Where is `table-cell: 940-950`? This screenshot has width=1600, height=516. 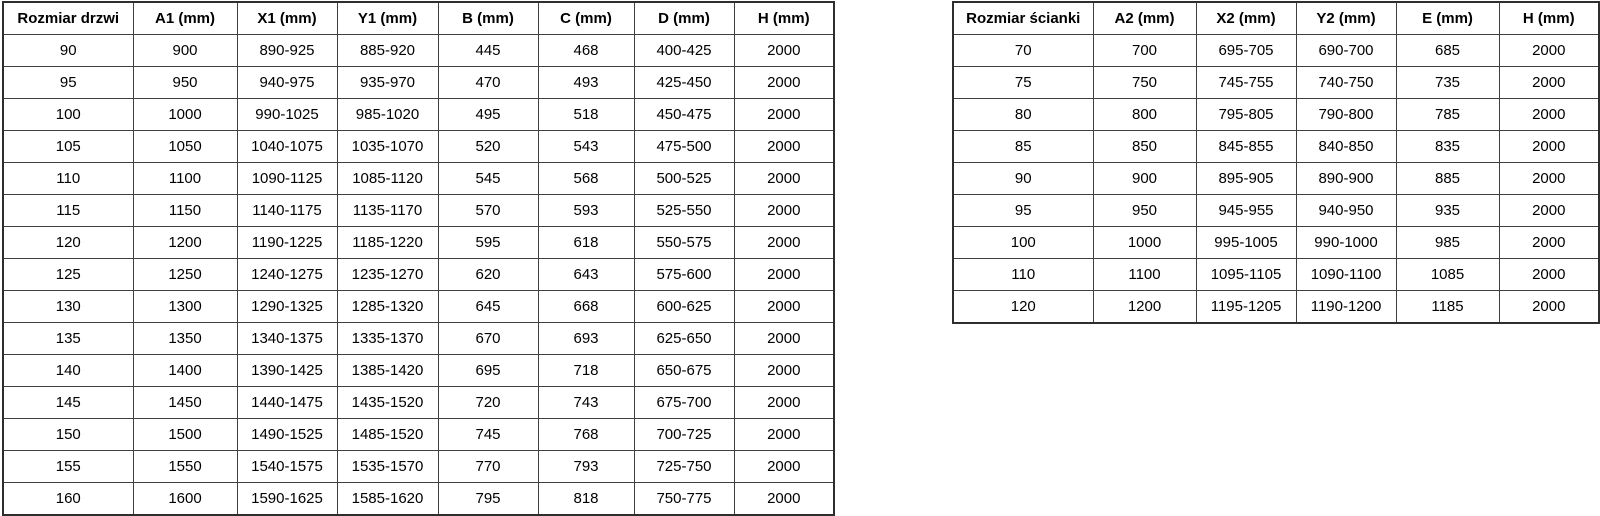
table-cell: 940-950 is located at coordinates (1346, 210).